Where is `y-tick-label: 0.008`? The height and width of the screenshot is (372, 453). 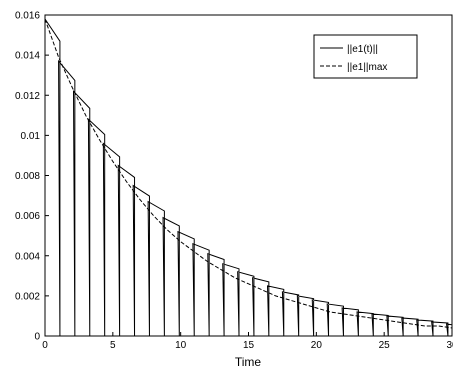
y-tick-label: 0.008 is located at coordinates (27, 176).